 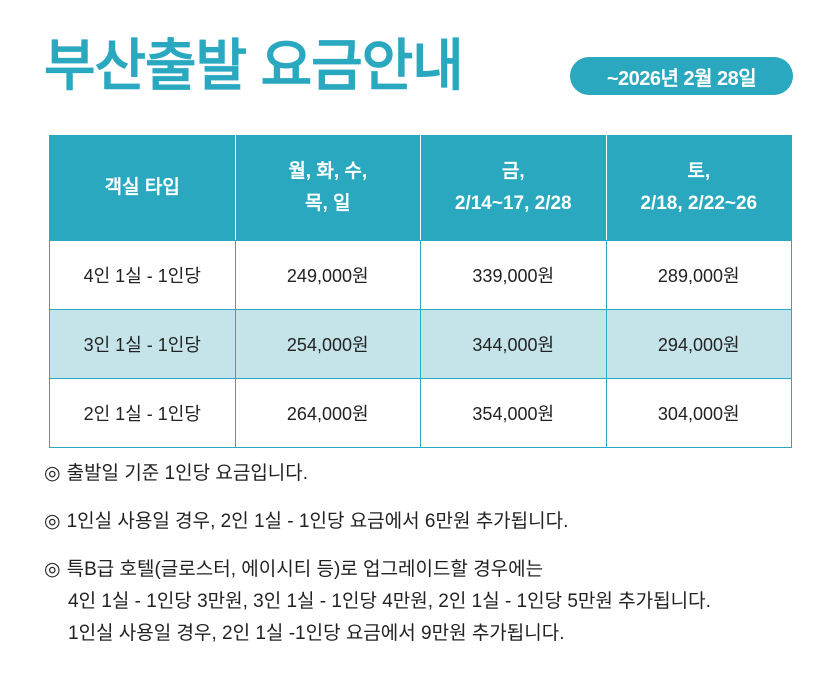 What do you see at coordinates (699, 171) in the screenshot?
I see `header-text: 토,` at bounding box center [699, 171].